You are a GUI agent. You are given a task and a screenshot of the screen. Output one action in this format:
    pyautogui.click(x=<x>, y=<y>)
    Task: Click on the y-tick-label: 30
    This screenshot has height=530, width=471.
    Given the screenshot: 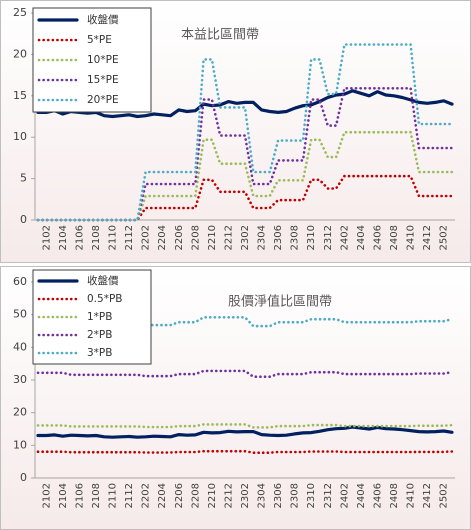 What is the action you would take?
    pyautogui.click(x=20, y=379)
    